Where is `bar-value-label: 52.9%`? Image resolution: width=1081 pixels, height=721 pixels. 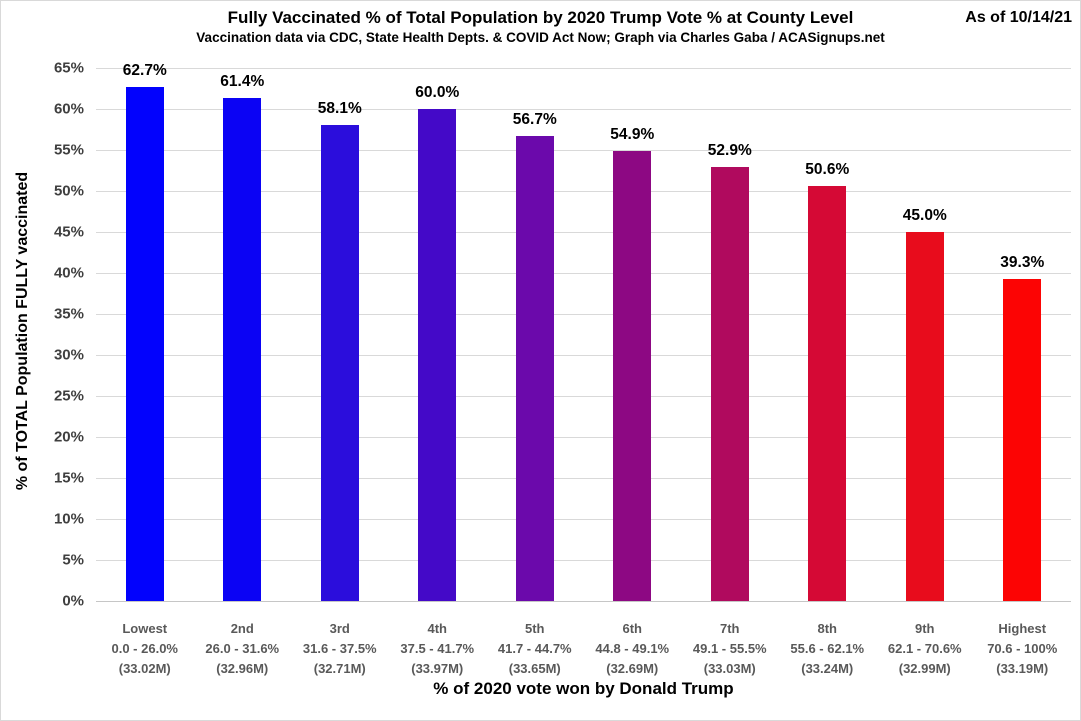 bar-value-label: 52.9% is located at coordinates (729, 150).